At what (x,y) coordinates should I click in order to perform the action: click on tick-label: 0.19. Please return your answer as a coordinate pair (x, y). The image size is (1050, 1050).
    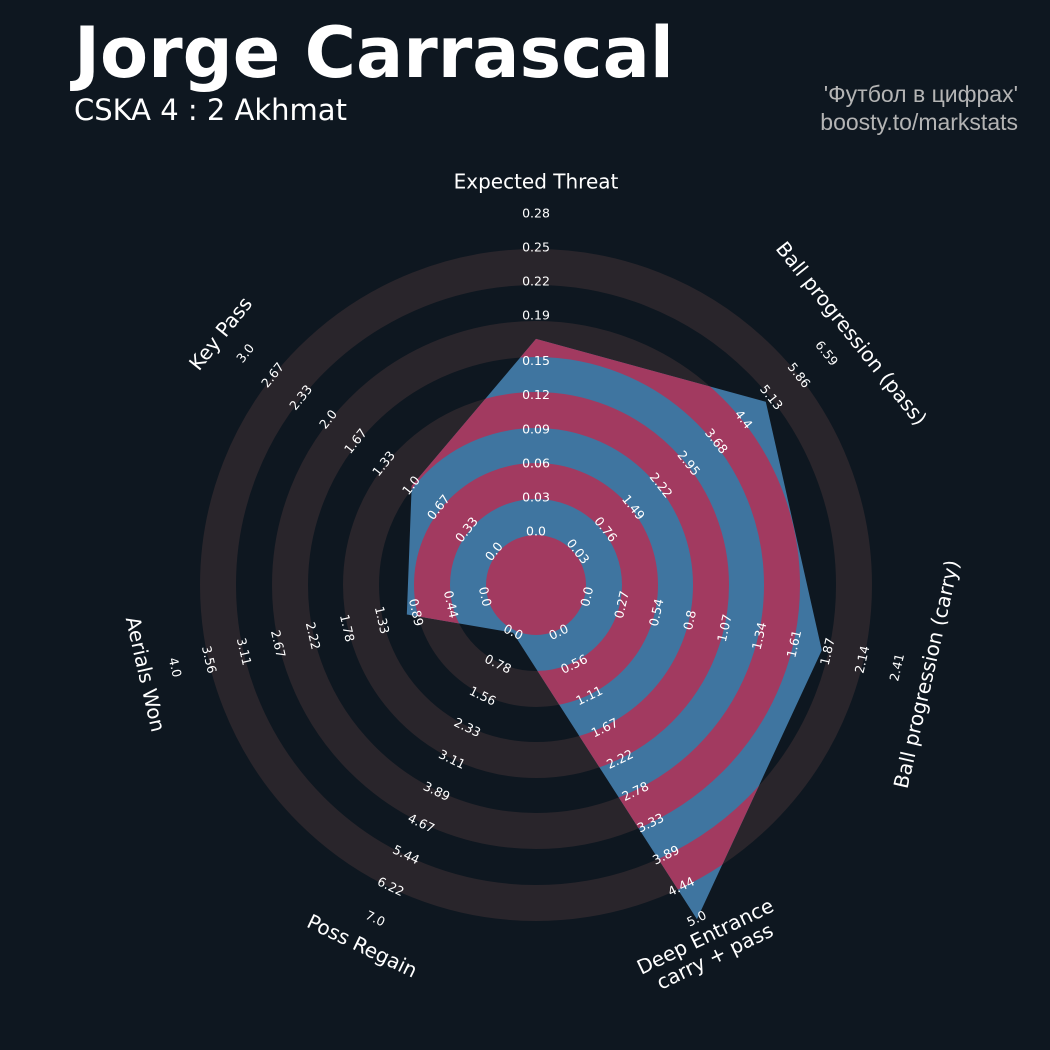
    Looking at the image, I should click on (536, 315).